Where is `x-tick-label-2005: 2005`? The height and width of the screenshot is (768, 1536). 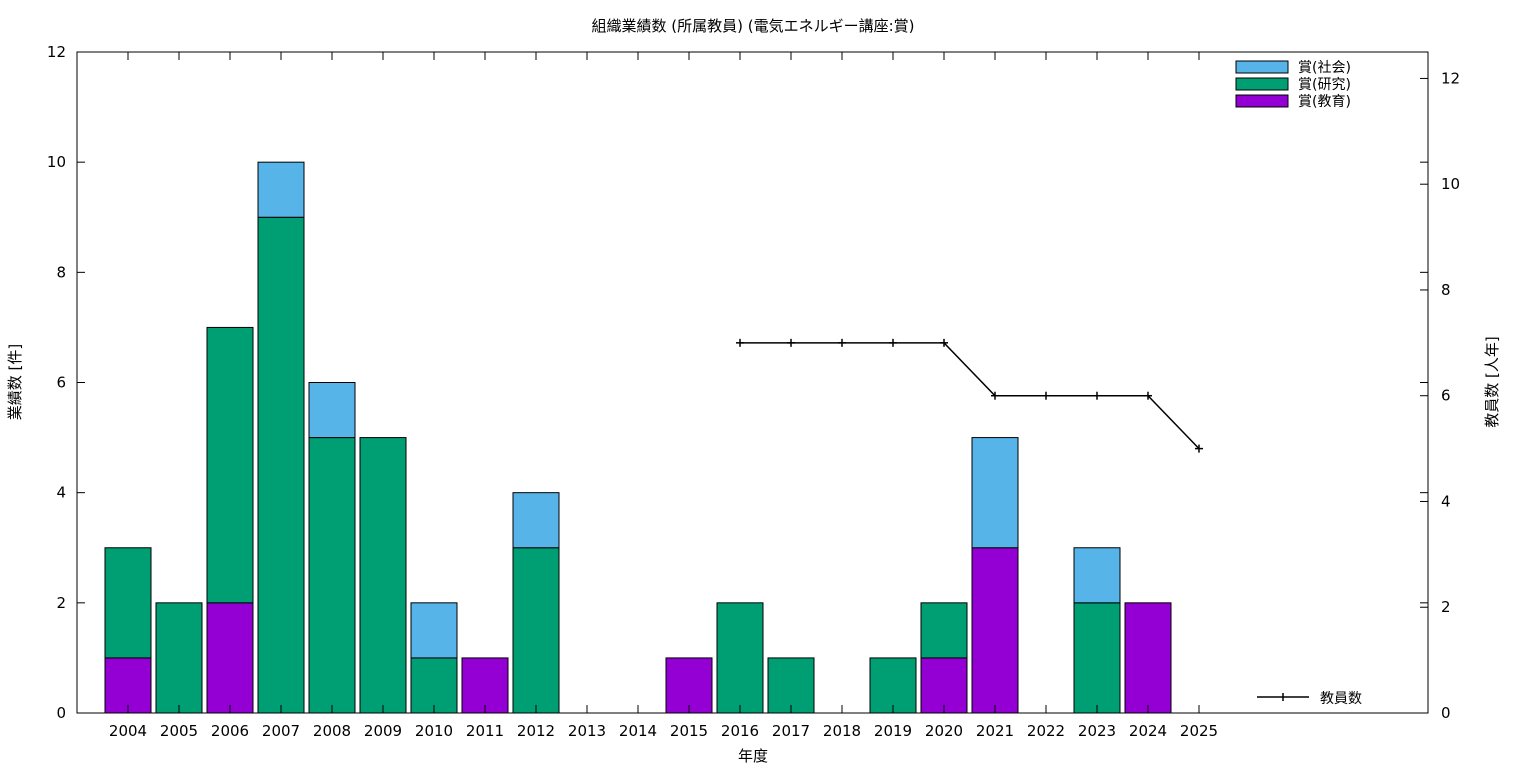
x-tick-label-2005: 2005 is located at coordinates (179, 731).